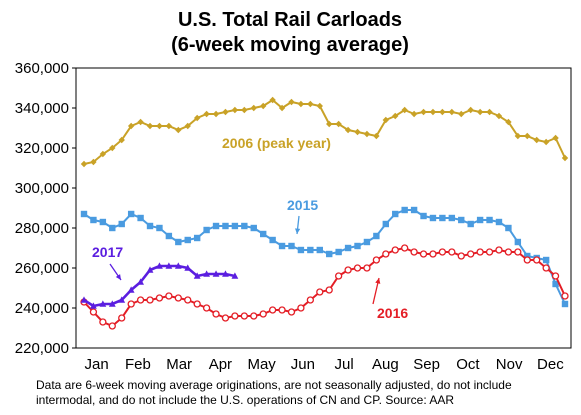 The image size is (581, 415). Describe the element at coordinates (42, 108) in the screenshot. I see `y-tick-label: 340,000` at that location.